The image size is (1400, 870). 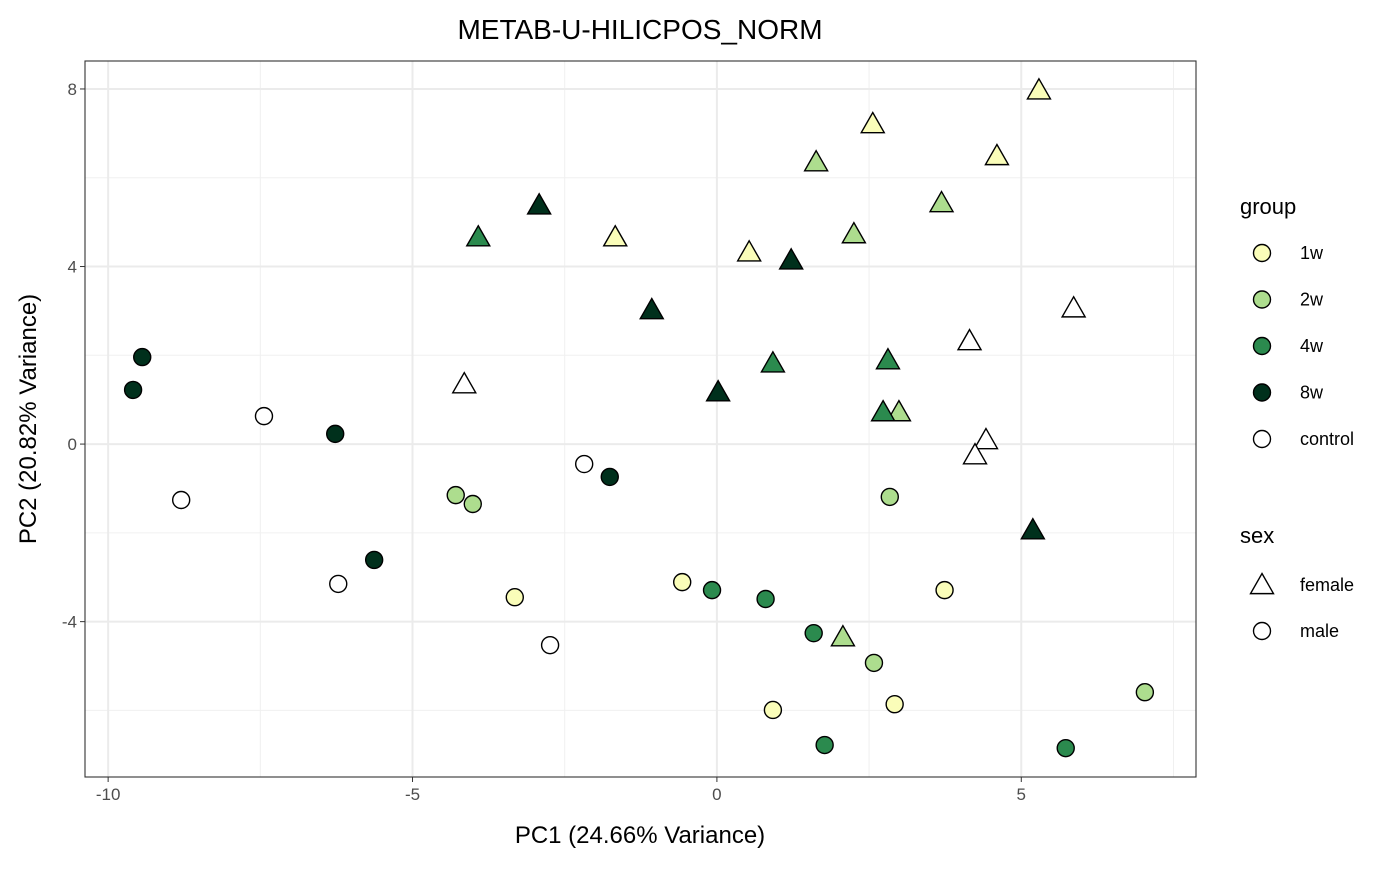 I want to click on x-tick-label: 5, so click(x=1021, y=794).